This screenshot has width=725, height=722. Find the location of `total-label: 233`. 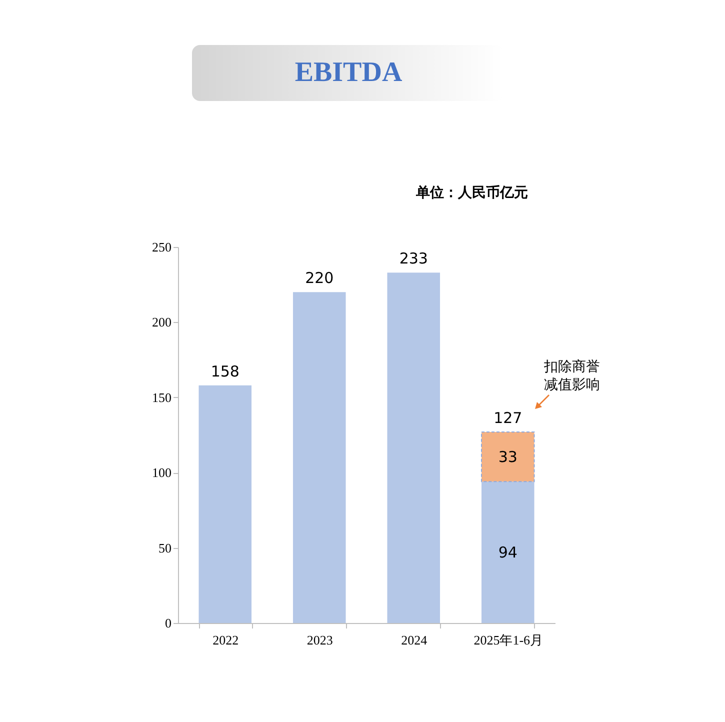

total-label: 233 is located at coordinates (413, 259).